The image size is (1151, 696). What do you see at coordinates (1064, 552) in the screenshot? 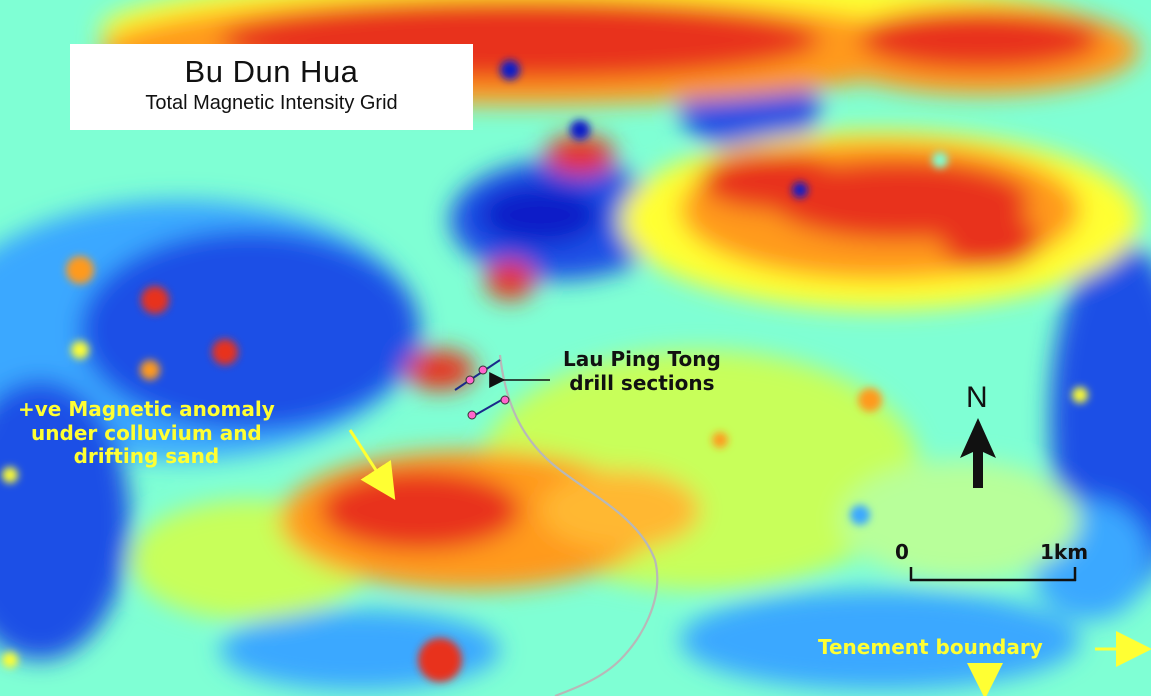
I see `scale-end-label: 1km` at bounding box center [1064, 552].